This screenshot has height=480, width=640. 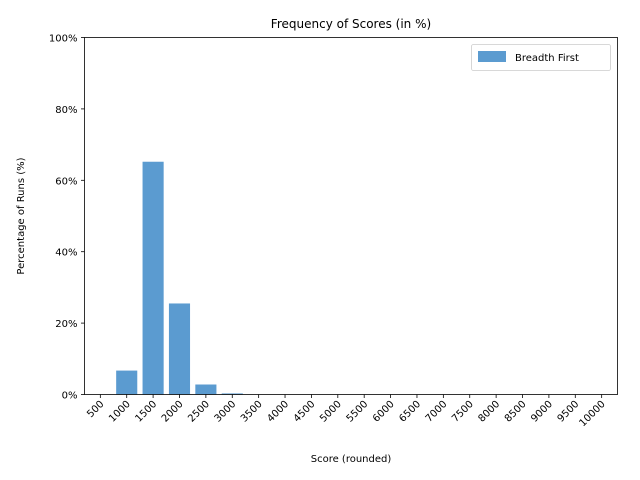 I want to click on x-tick-label: 4000, so click(x=278, y=412).